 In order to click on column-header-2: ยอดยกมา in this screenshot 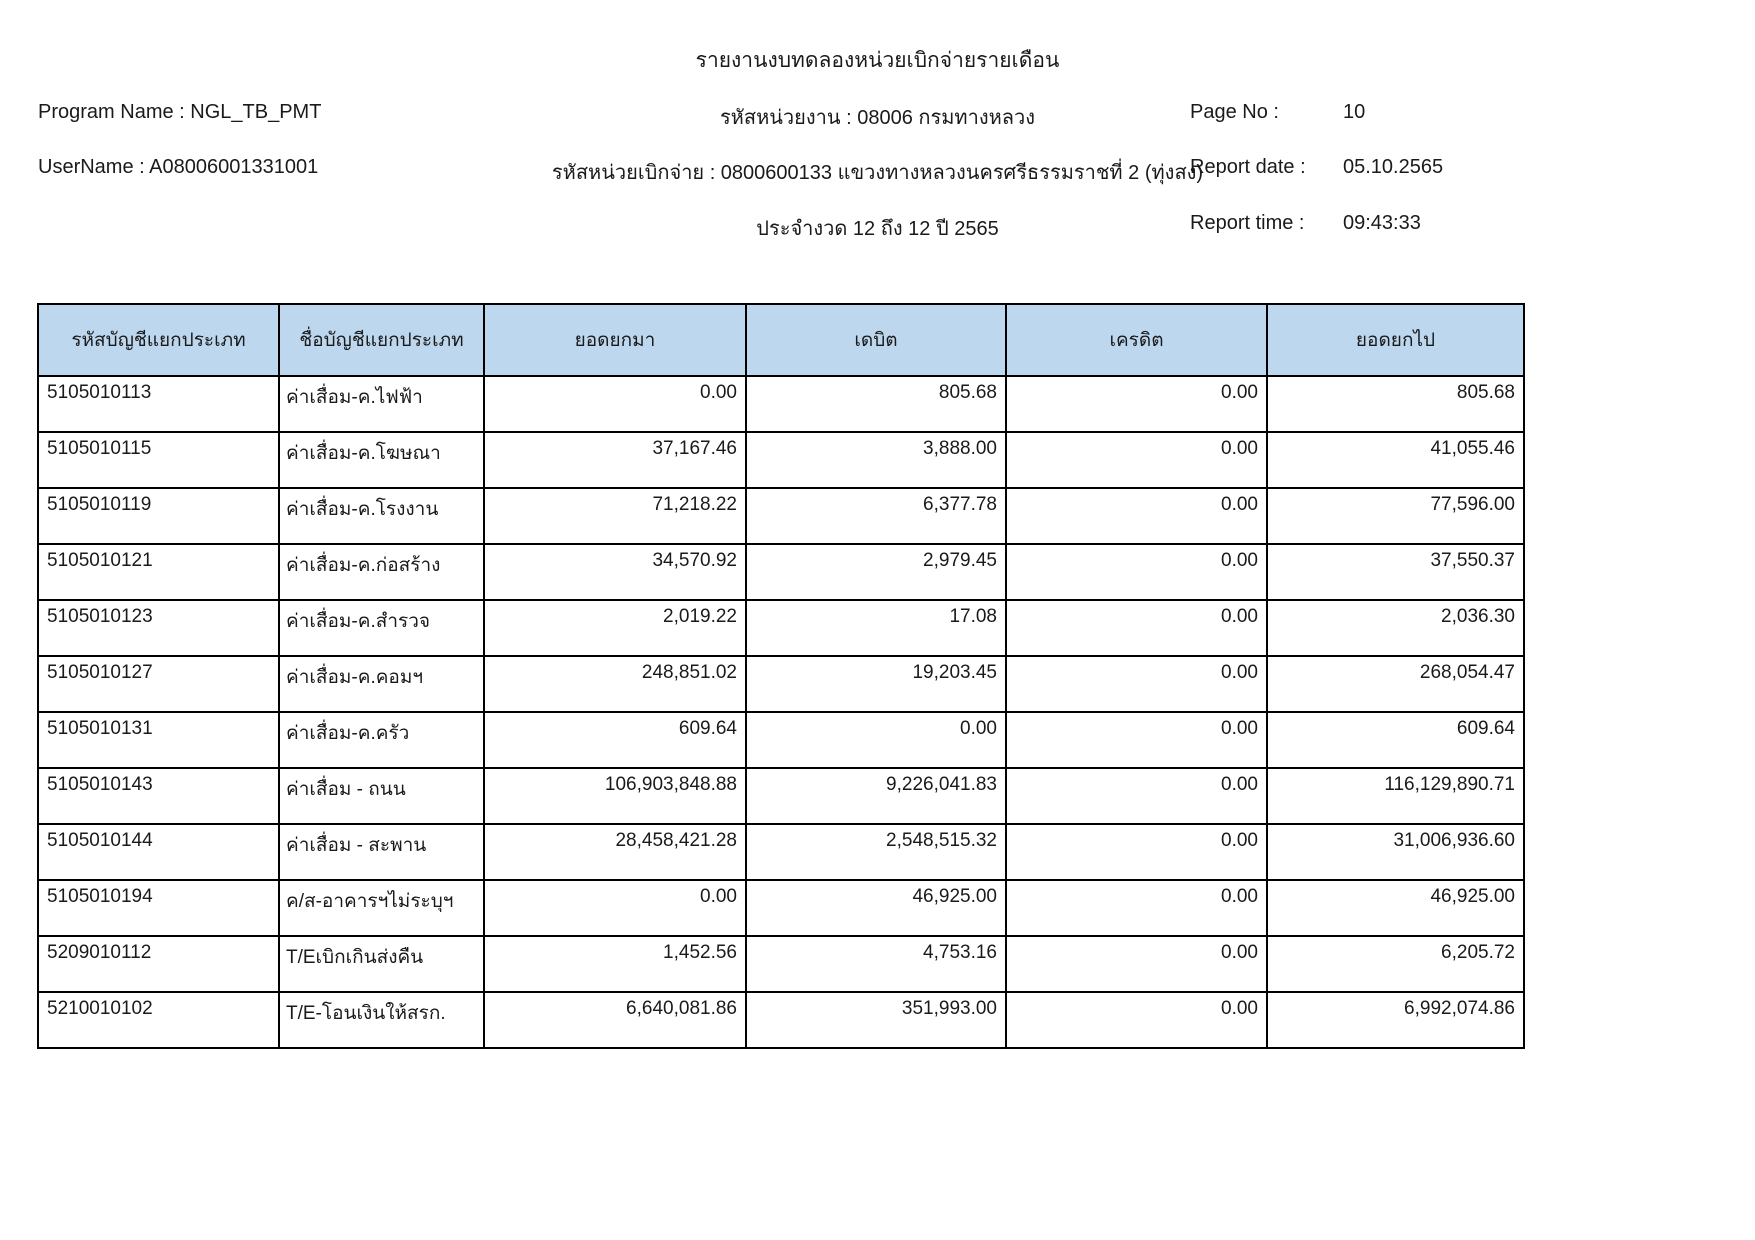, I will do `click(615, 340)`.